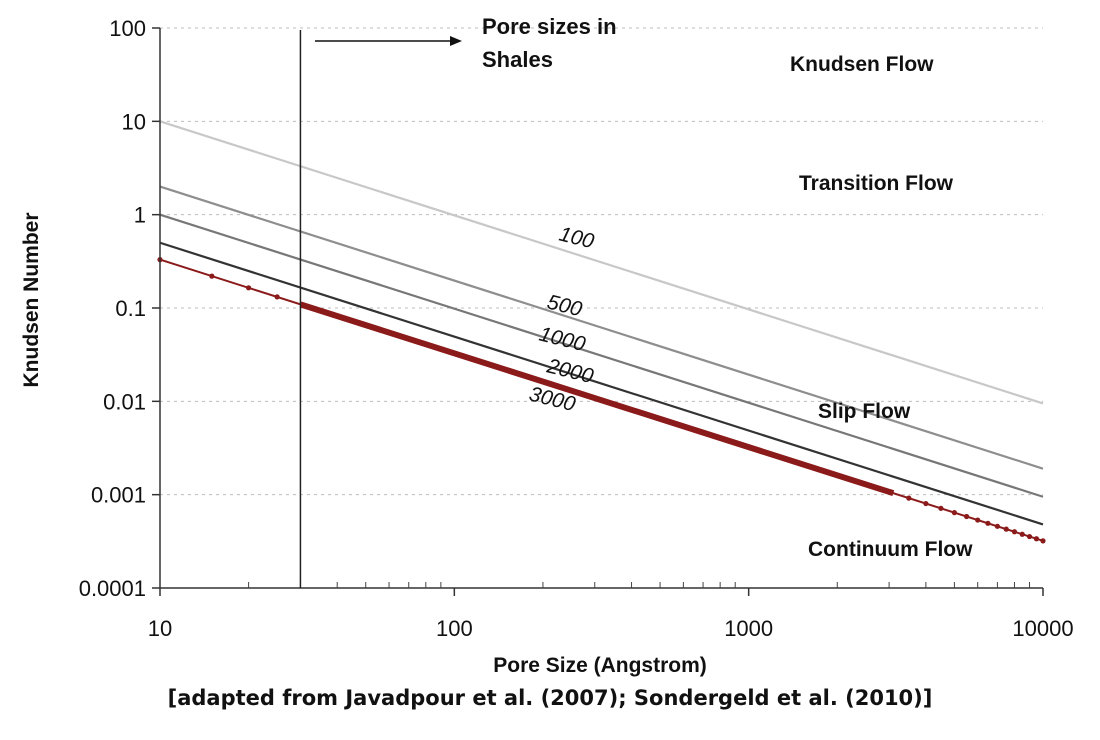 The height and width of the screenshot is (740, 1100). What do you see at coordinates (454, 628) in the screenshot?
I see `x-tick-label: 100` at bounding box center [454, 628].